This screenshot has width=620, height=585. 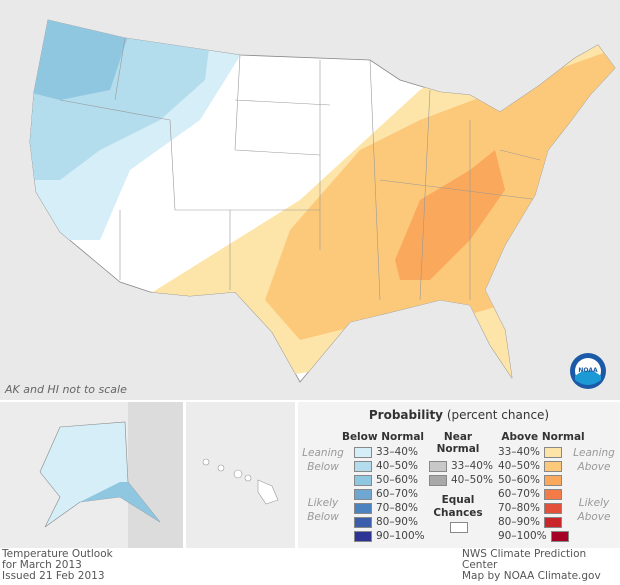 What do you see at coordinates (458, 443) in the screenshot?
I see `near-normal-header: Near Normal` at bounding box center [458, 443].